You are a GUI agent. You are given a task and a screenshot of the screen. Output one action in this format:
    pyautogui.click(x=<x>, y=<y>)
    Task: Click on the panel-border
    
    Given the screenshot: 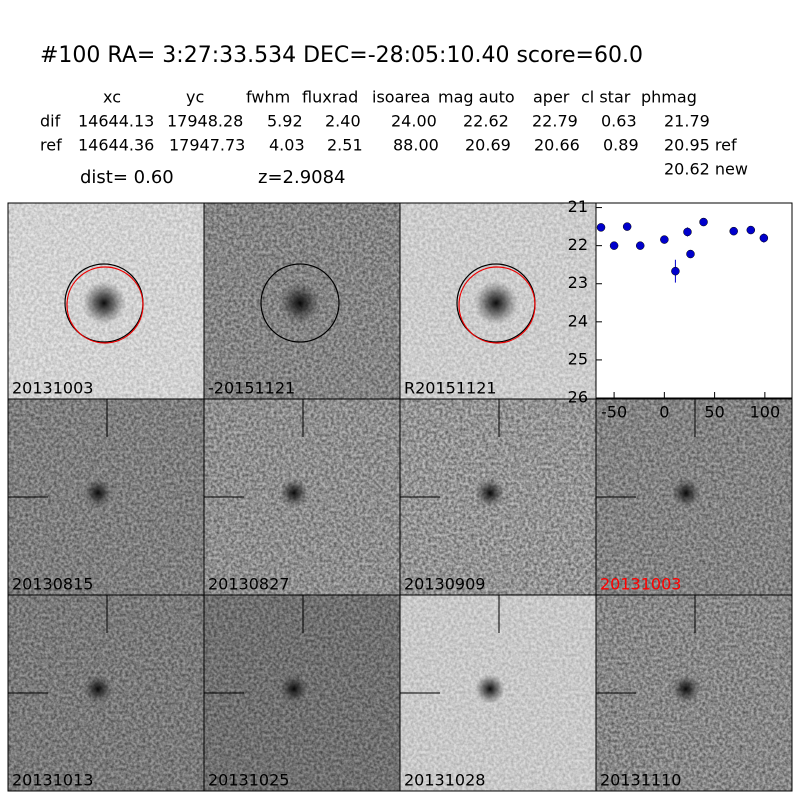 What is the action you would take?
    pyautogui.click(x=694, y=693)
    